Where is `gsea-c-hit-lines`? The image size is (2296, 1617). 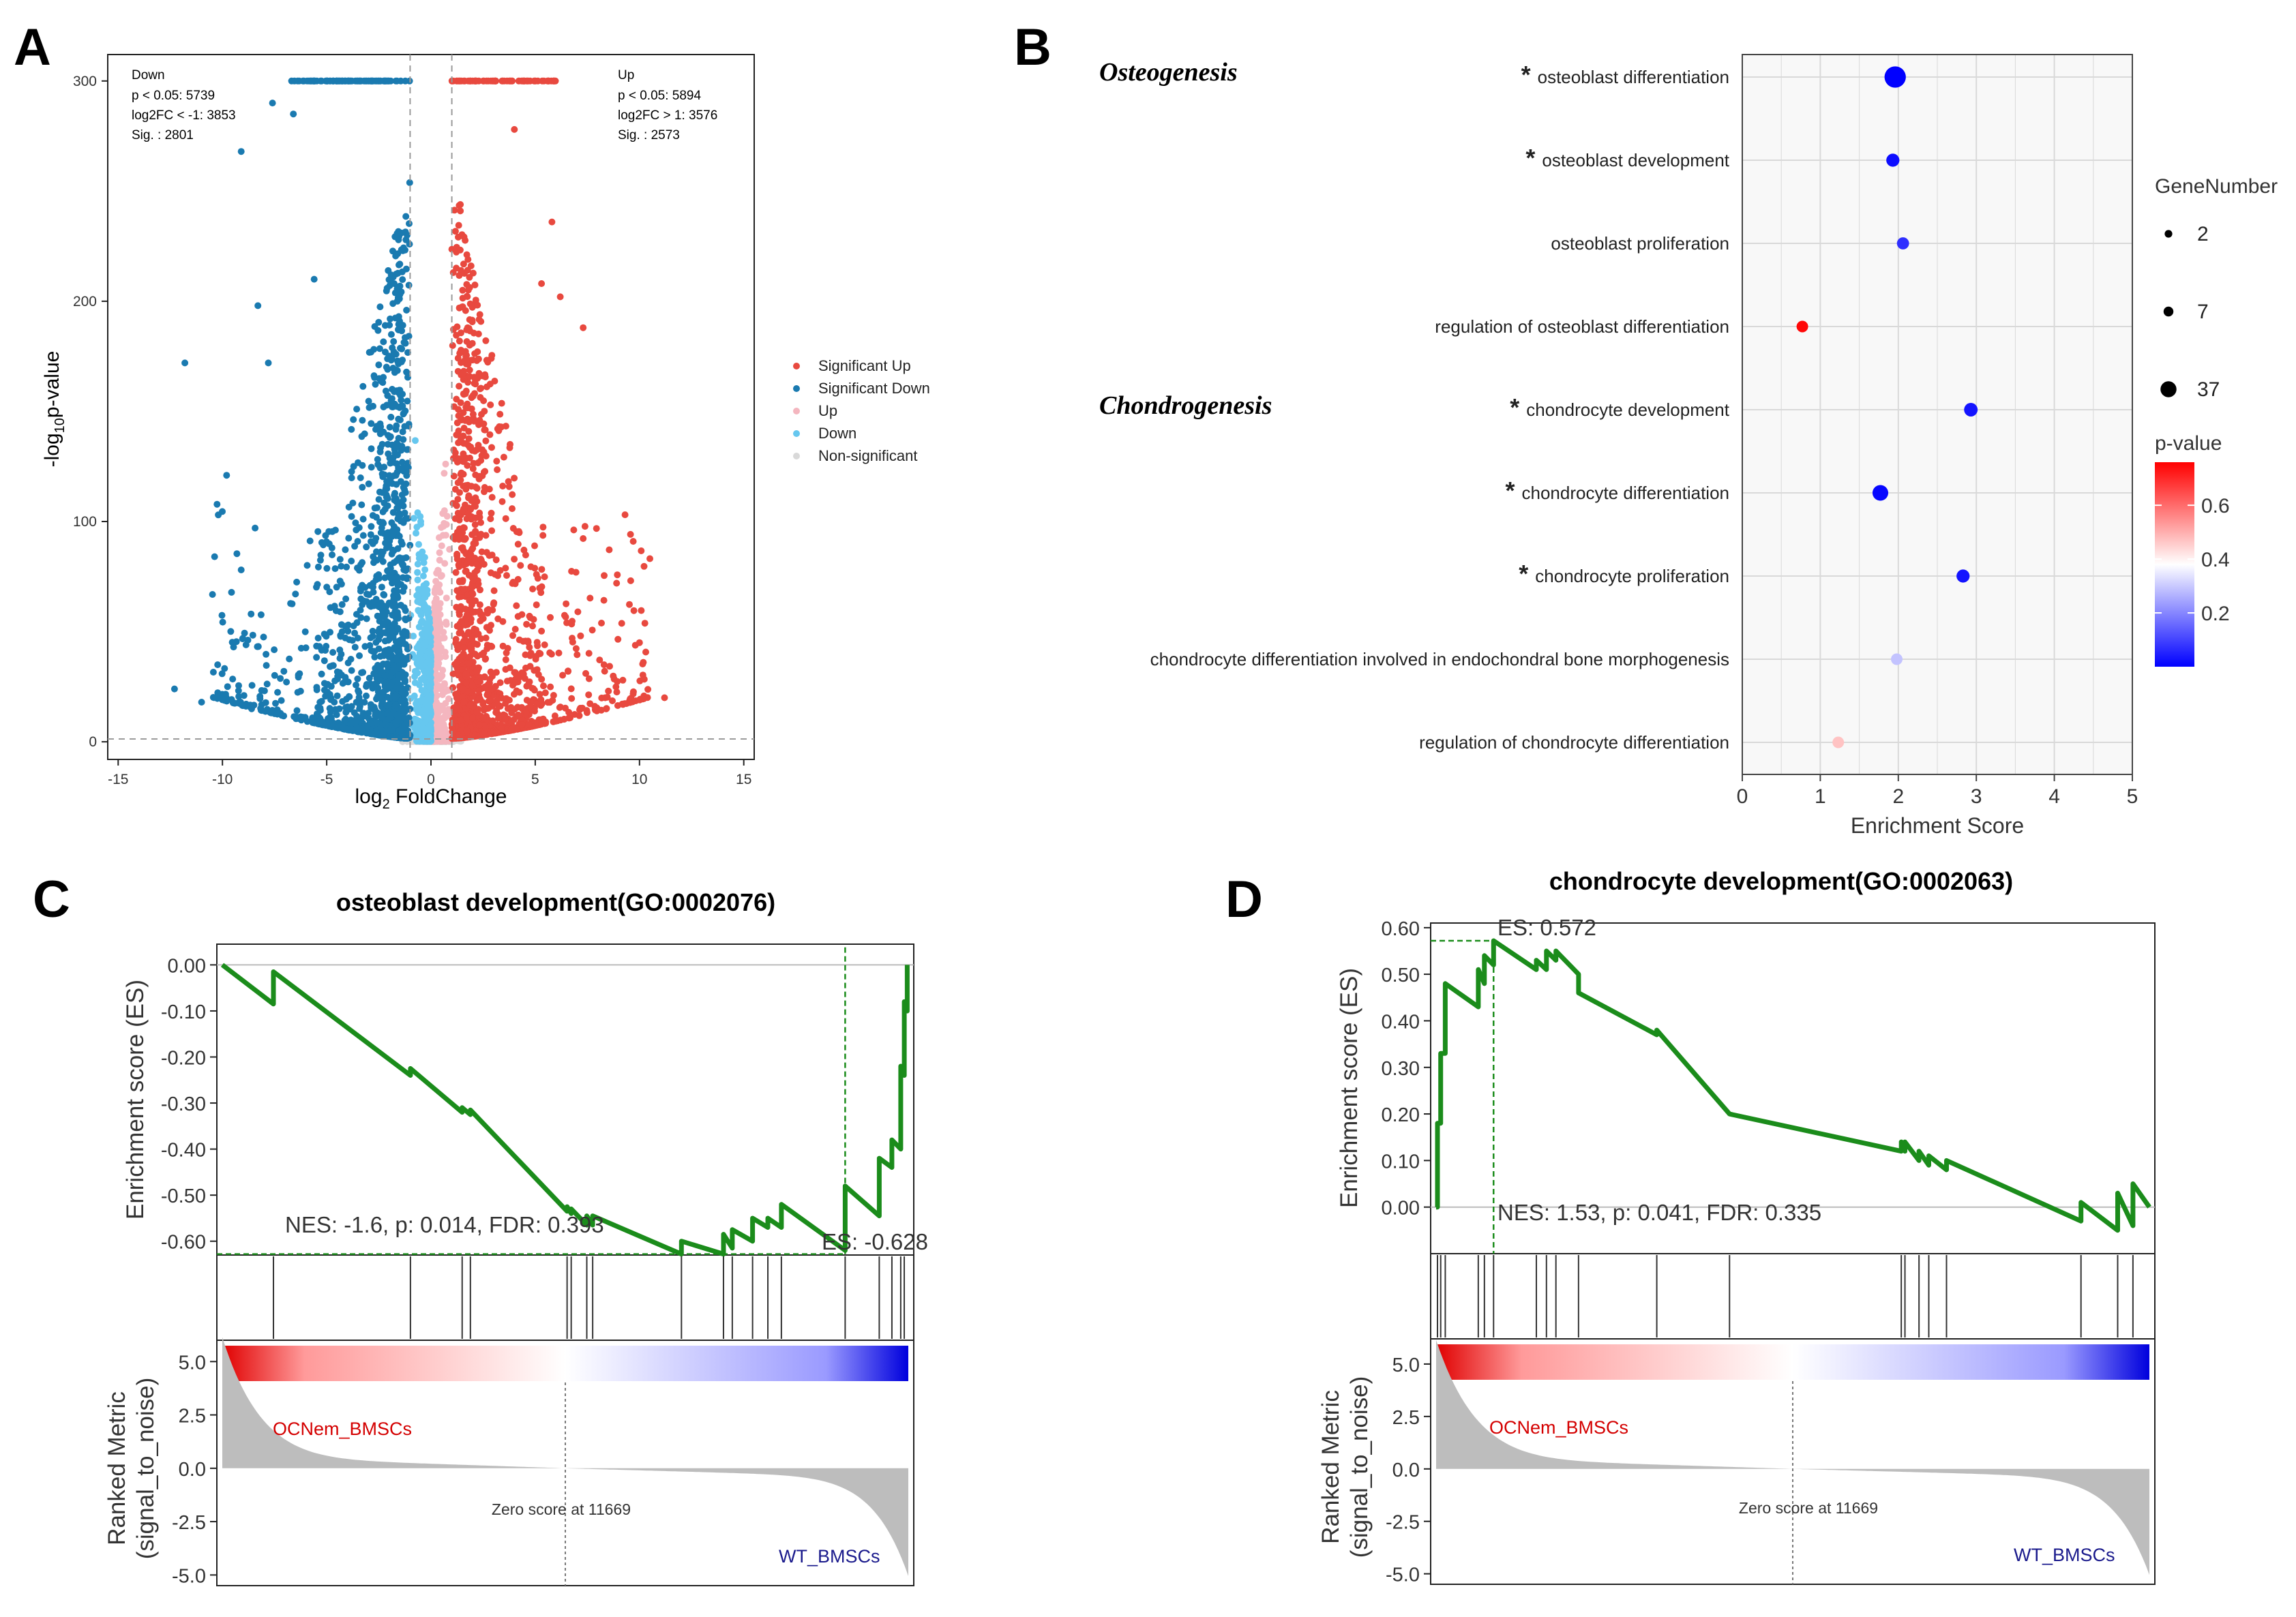
gsea-c-hit-lines is located at coordinates (590, 1297).